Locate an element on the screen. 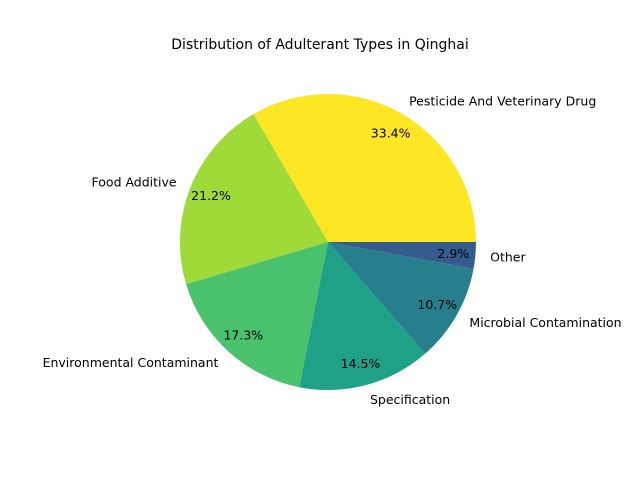  slice-percent-label: 17.3% is located at coordinates (243, 335).